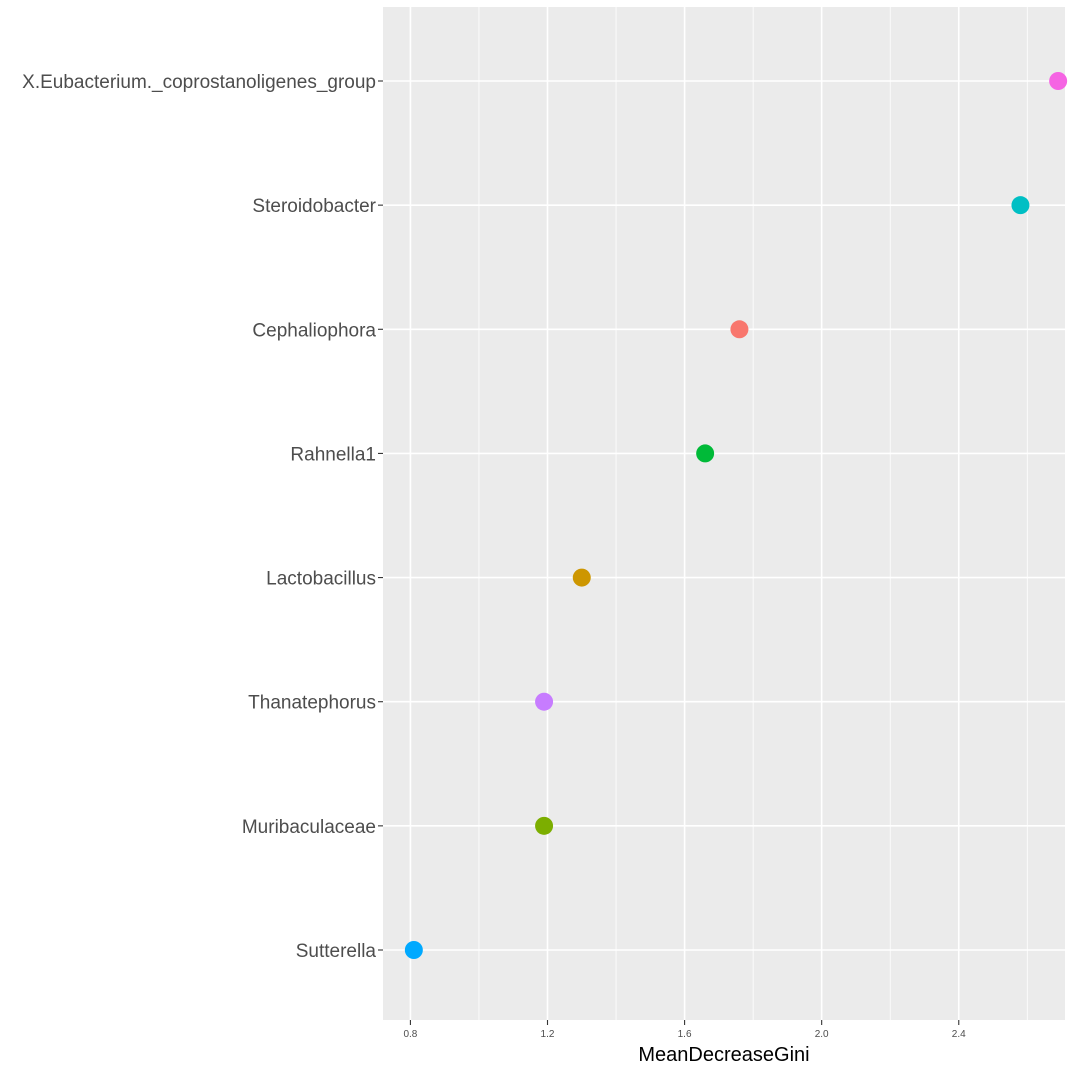 The height and width of the screenshot is (1071, 1071). Describe the element at coordinates (333, 454) in the screenshot. I see `y-category-label: Rahnella1` at that location.